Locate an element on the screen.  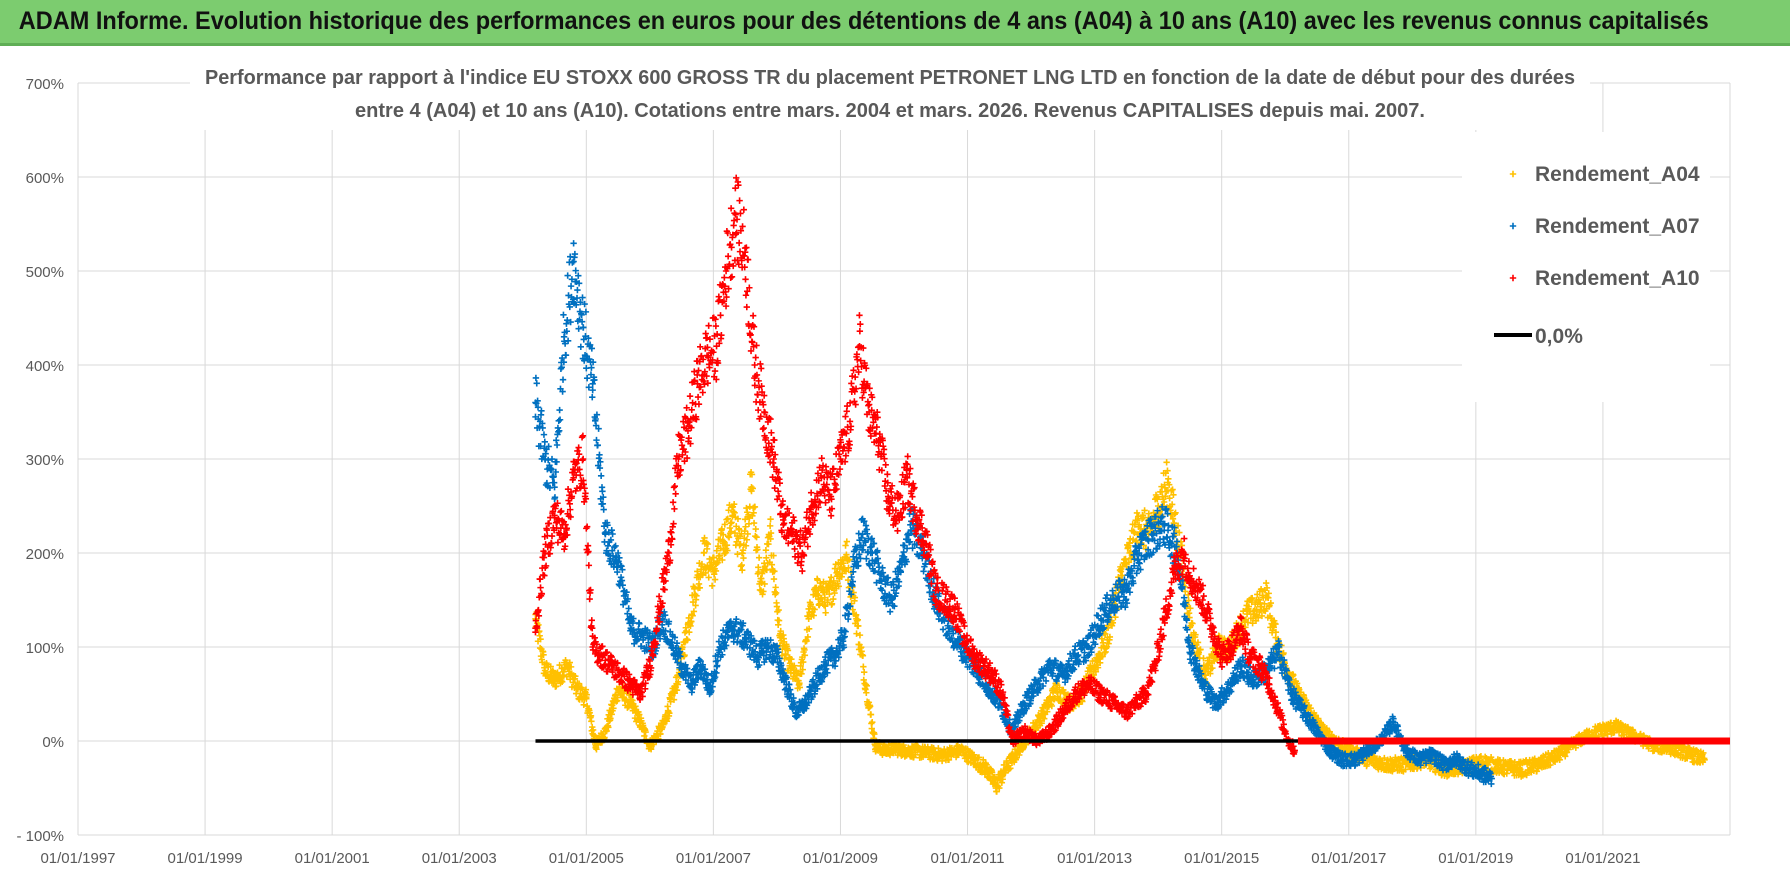
y-tick-label: 300% is located at coordinates (45, 460).